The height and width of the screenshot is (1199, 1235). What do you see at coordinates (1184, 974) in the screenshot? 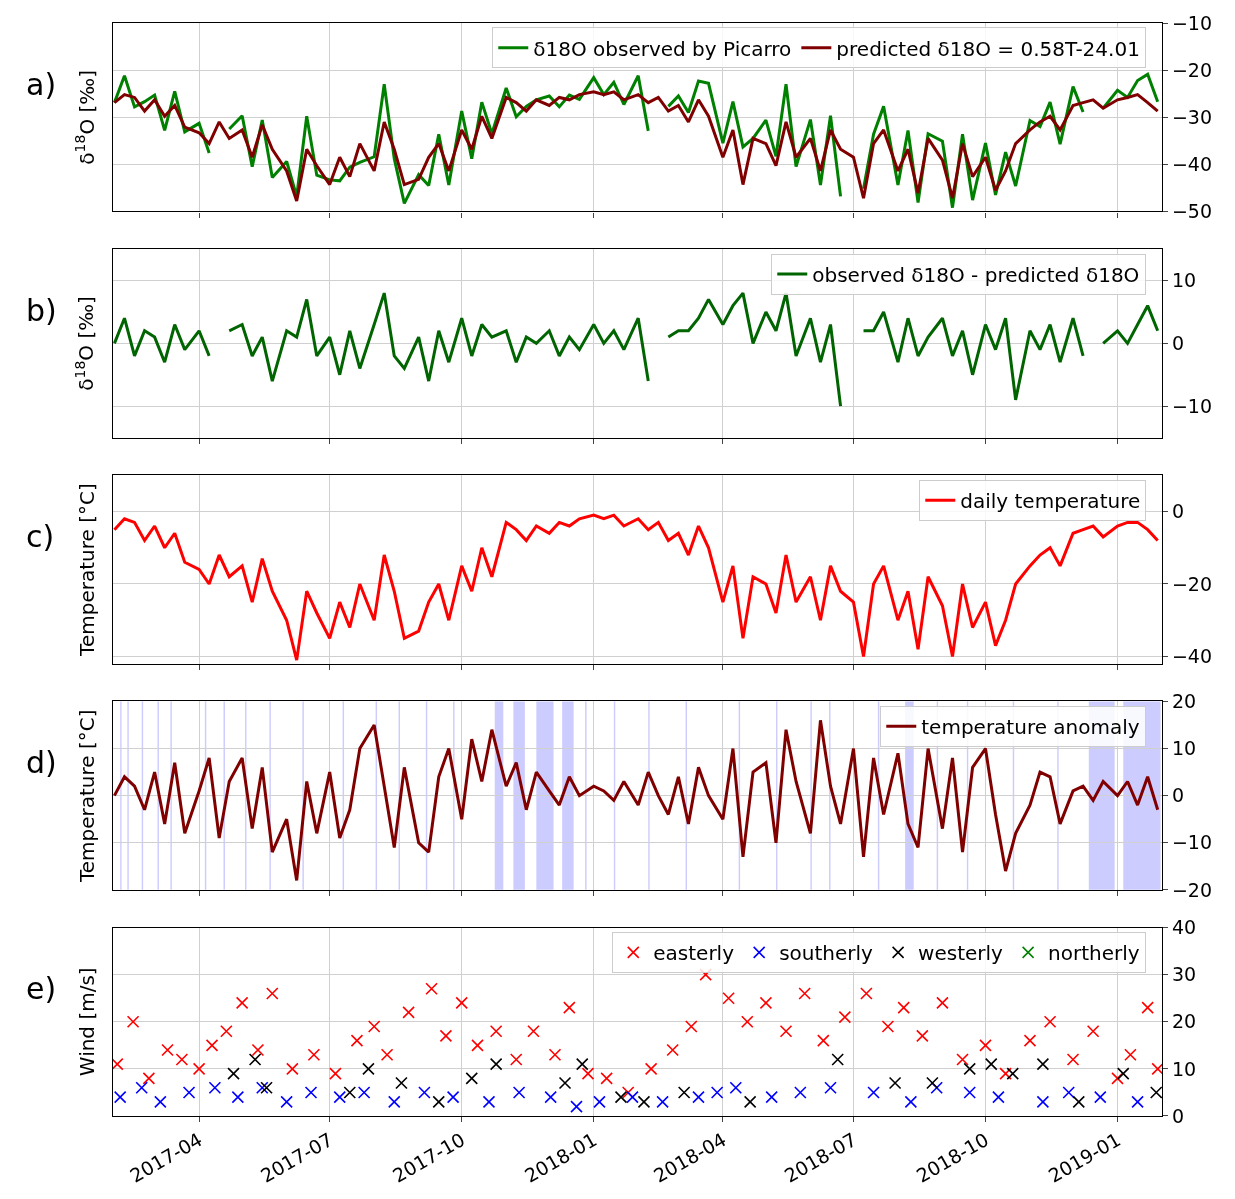
I see `y-tick-label: 30` at bounding box center [1184, 974].